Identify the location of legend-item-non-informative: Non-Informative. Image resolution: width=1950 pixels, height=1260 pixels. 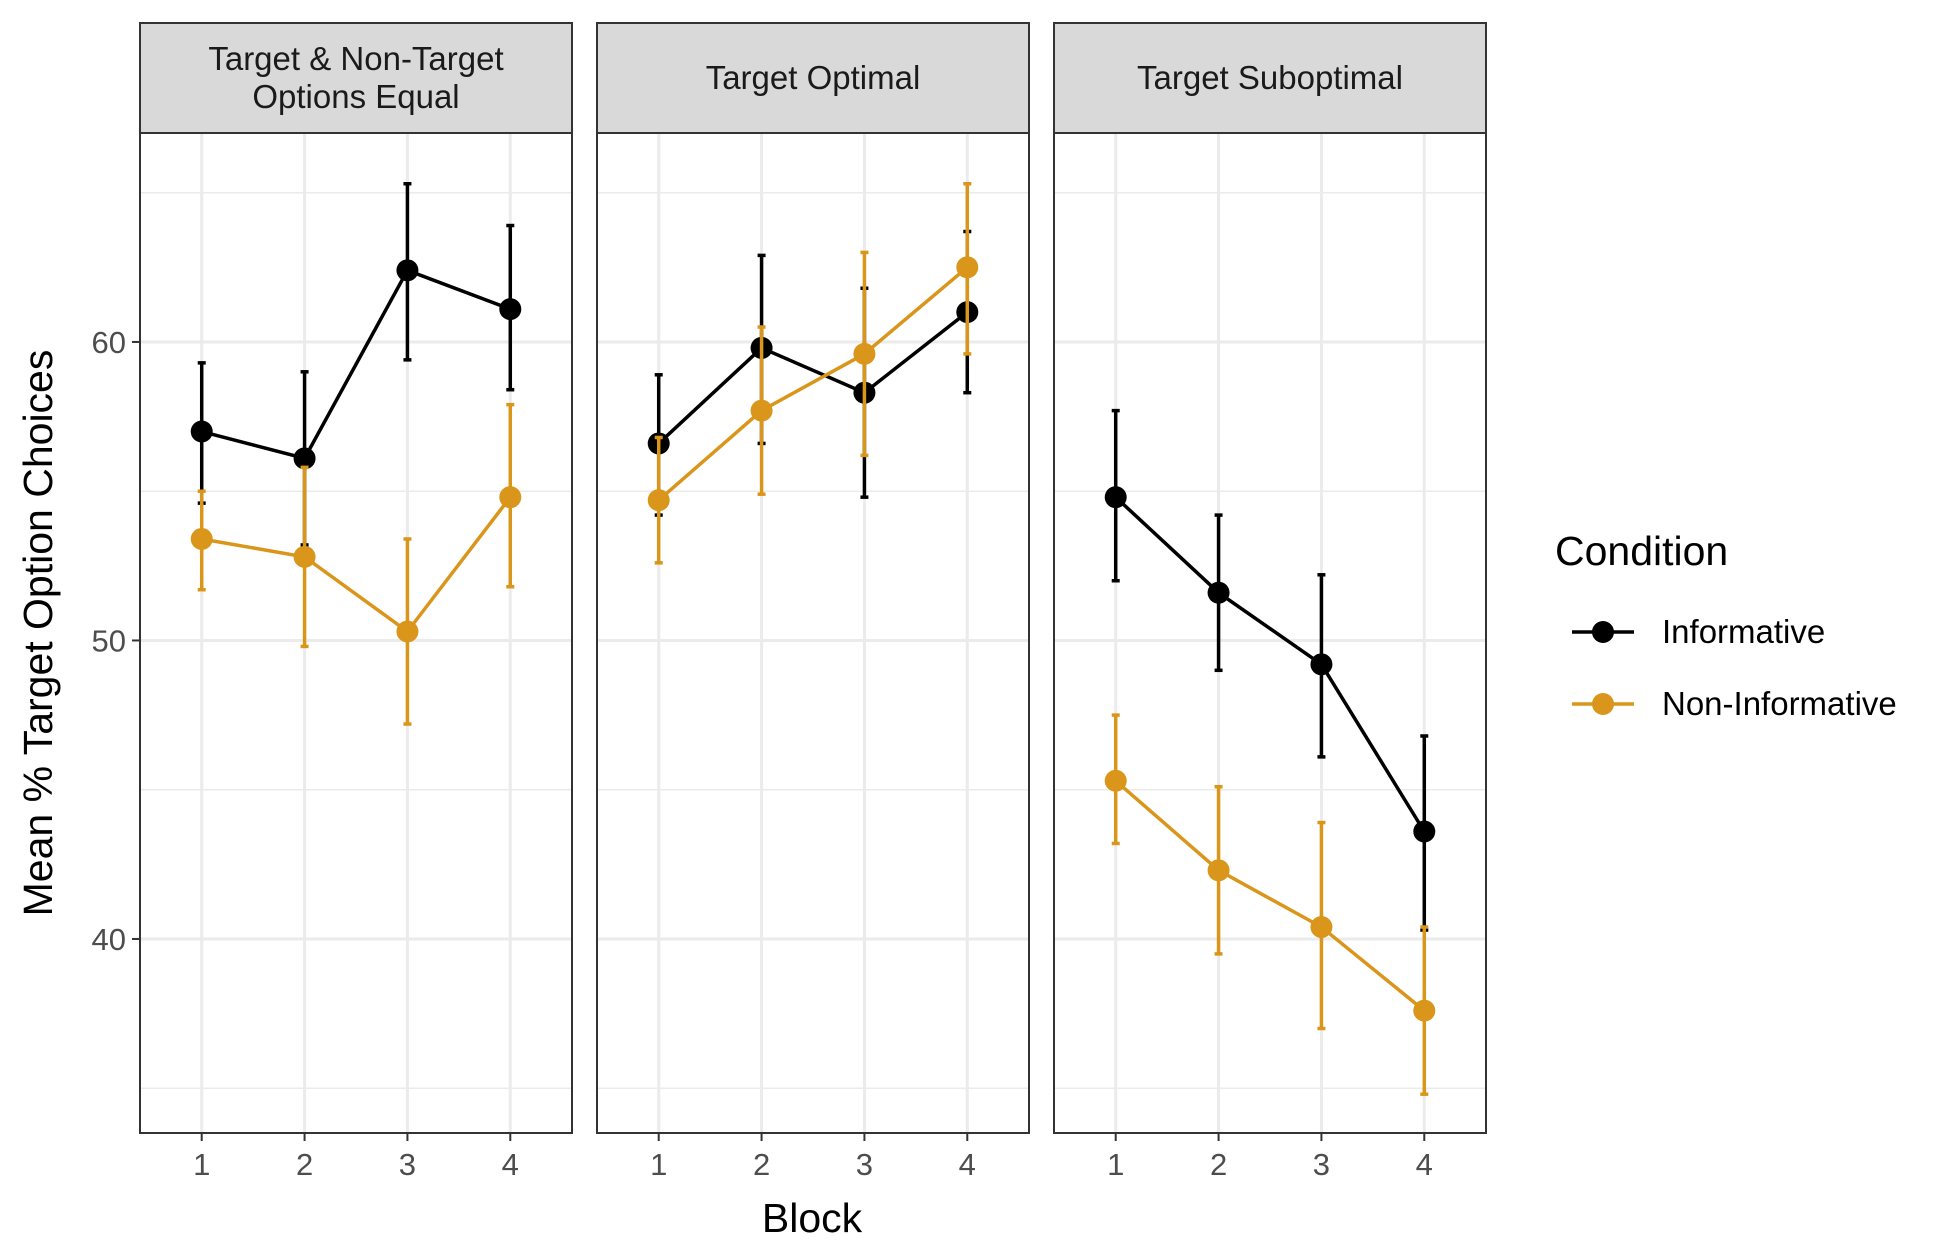
(1734, 703).